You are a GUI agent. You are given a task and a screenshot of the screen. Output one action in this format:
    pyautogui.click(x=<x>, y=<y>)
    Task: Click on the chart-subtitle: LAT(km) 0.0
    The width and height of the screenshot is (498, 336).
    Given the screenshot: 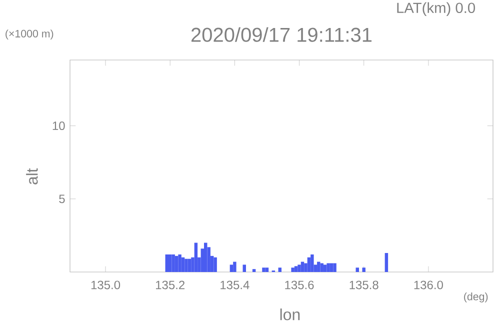 What is the action you would take?
    pyautogui.click(x=436, y=9)
    